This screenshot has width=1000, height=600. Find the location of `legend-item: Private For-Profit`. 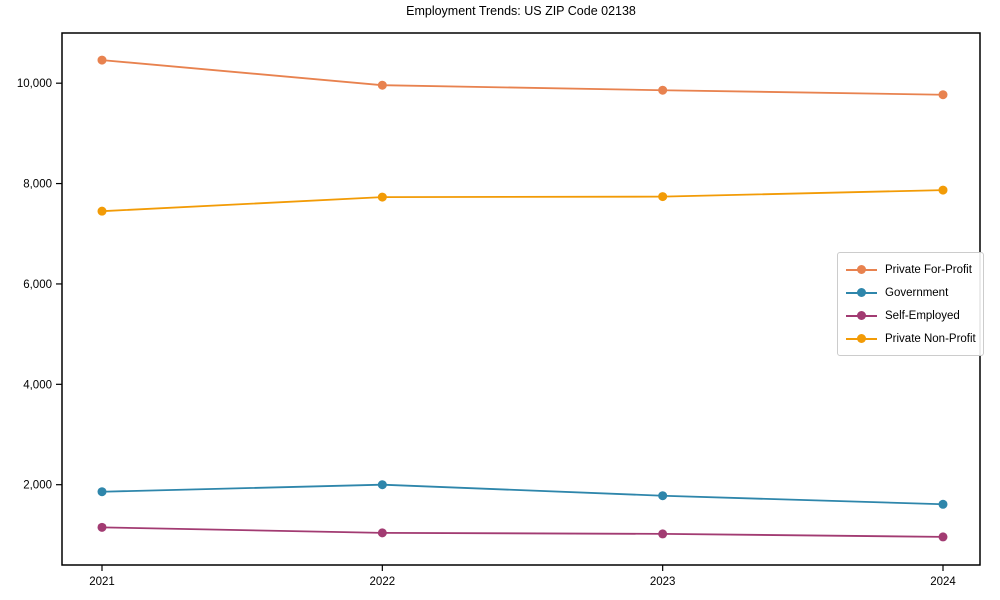

legend-item: Private For-Profit is located at coordinates (910, 269).